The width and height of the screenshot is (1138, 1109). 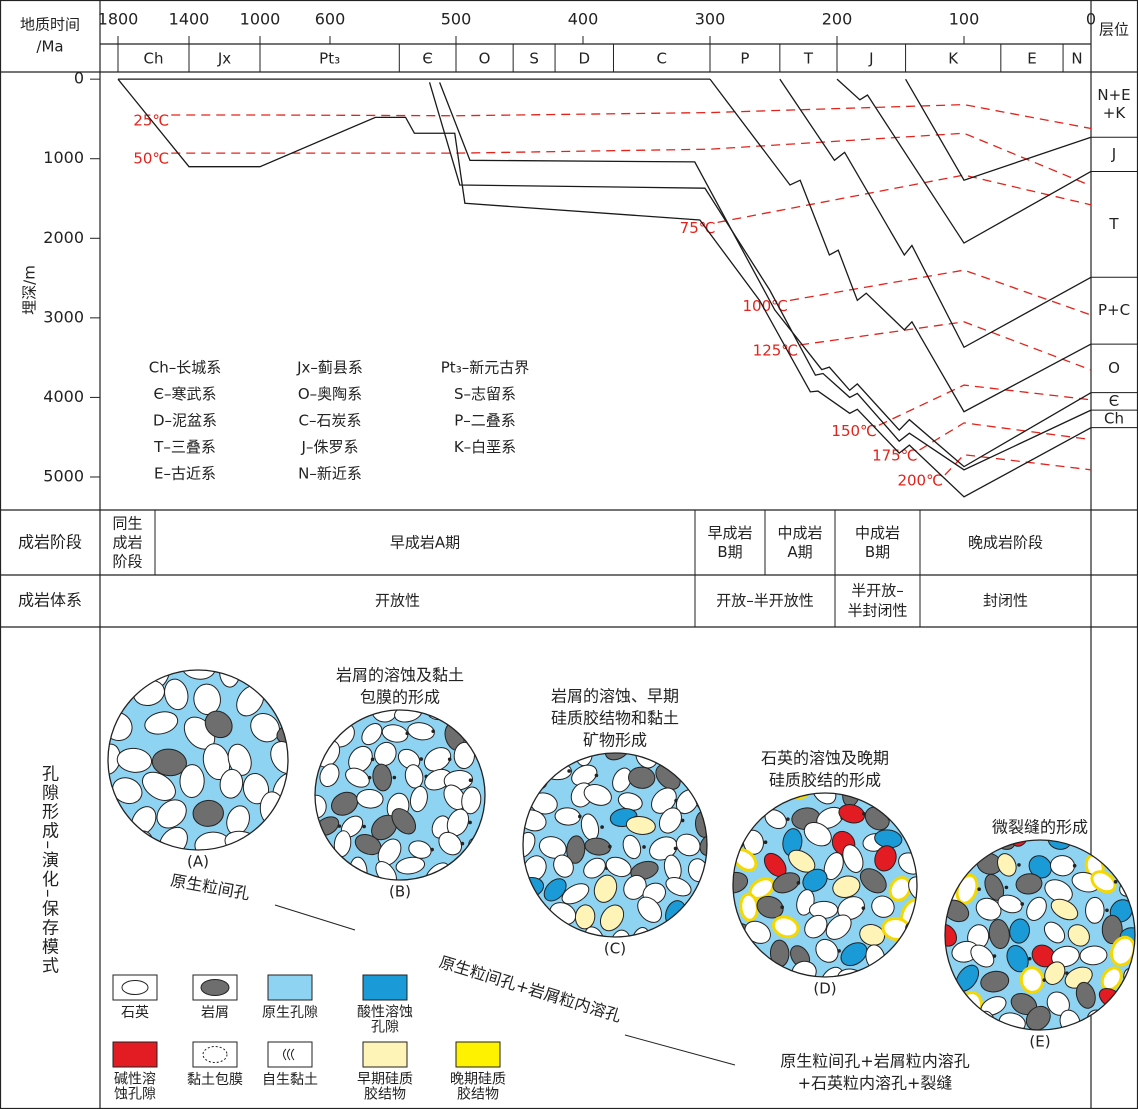 I want to click on depth-tick-label: 5000, so click(x=63, y=475).